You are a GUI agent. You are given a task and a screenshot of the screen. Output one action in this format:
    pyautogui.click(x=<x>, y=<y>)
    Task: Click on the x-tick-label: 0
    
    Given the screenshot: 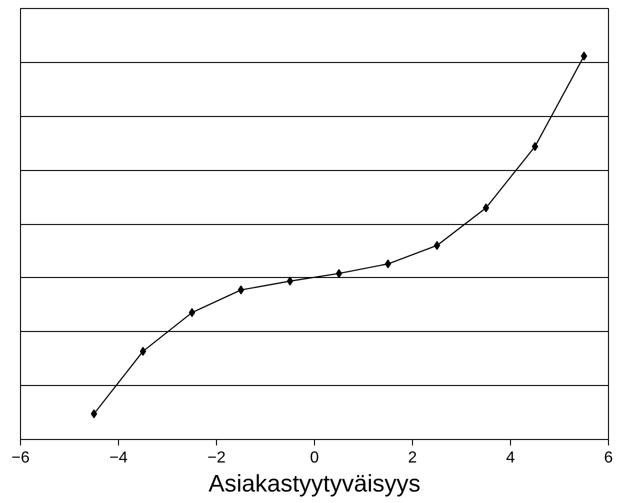 What is the action you would take?
    pyautogui.click(x=315, y=458)
    